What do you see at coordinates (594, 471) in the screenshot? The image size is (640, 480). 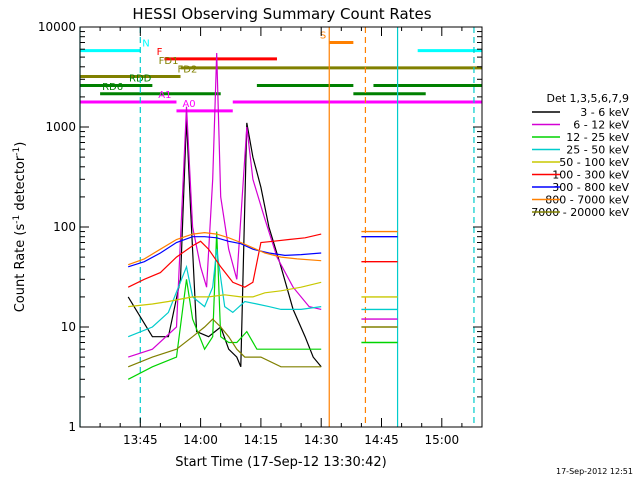 I see `timestamp: 17-Sep-2012 12:51` at bounding box center [594, 471].